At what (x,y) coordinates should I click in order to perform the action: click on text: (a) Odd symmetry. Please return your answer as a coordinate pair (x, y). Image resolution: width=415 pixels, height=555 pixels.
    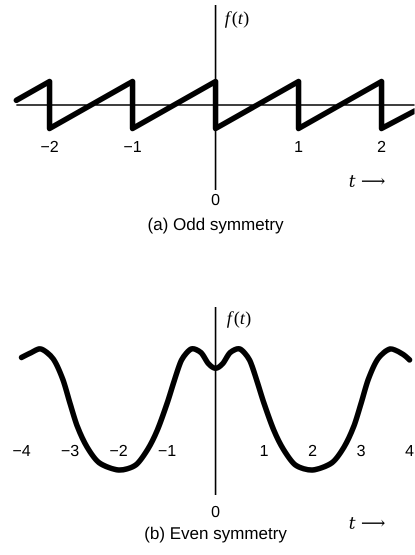
    Looking at the image, I should click on (216, 226).